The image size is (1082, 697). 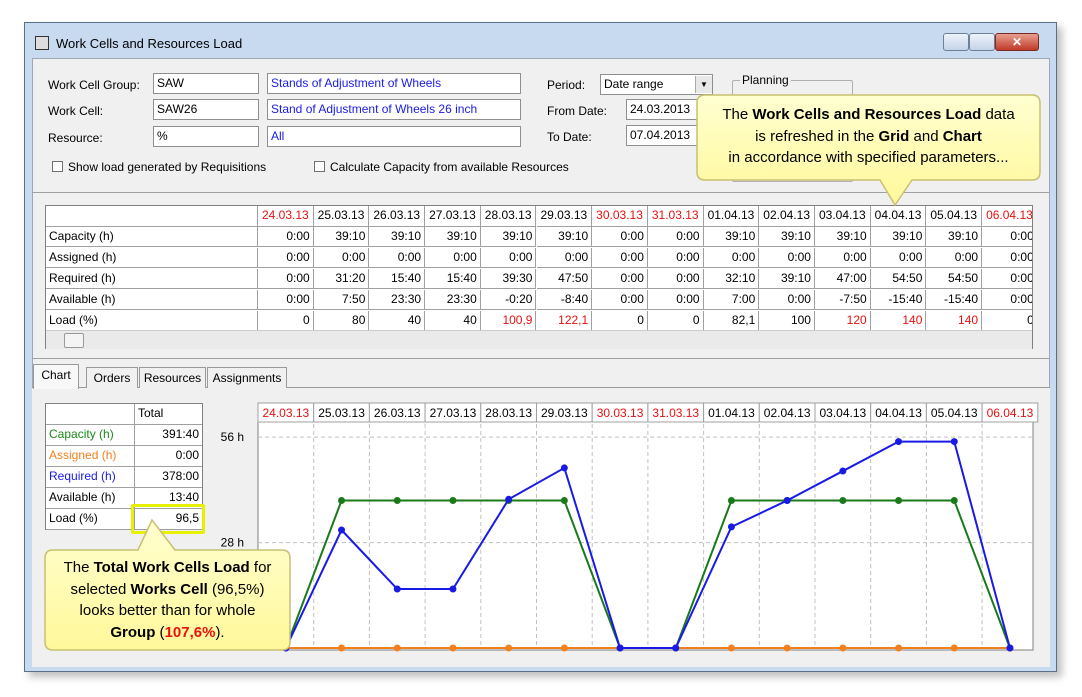 What do you see at coordinates (149, 43) in the screenshot?
I see `window-title: Work Cells and Resources Load` at bounding box center [149, 43].